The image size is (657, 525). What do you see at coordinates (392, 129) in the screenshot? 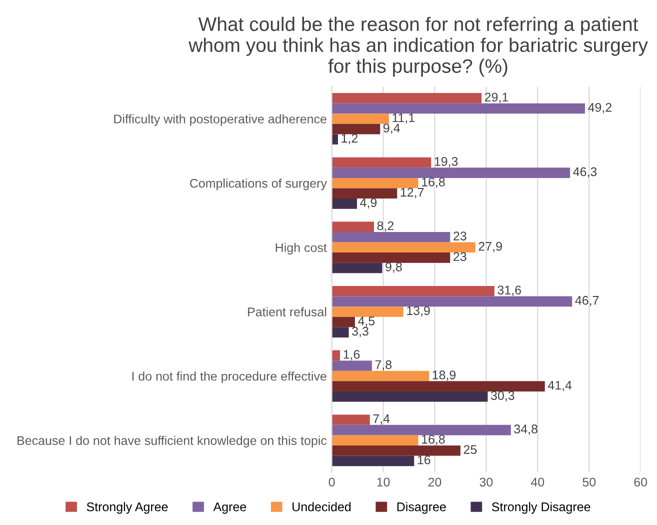
I see `data-label: 9,4` at bounding box center [392, 129].